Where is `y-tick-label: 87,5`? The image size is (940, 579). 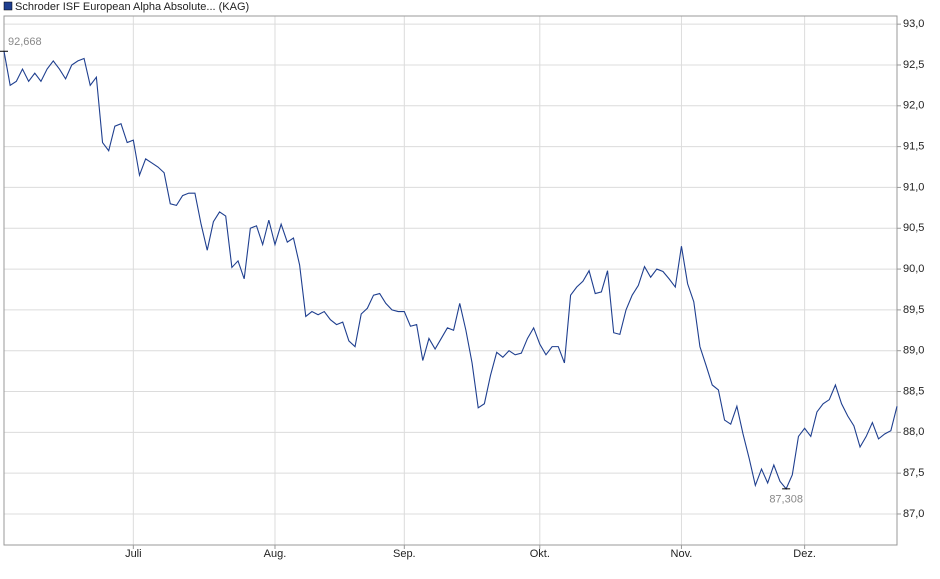 y-tick-label: 87,5 is located at coordinates (913, 473).